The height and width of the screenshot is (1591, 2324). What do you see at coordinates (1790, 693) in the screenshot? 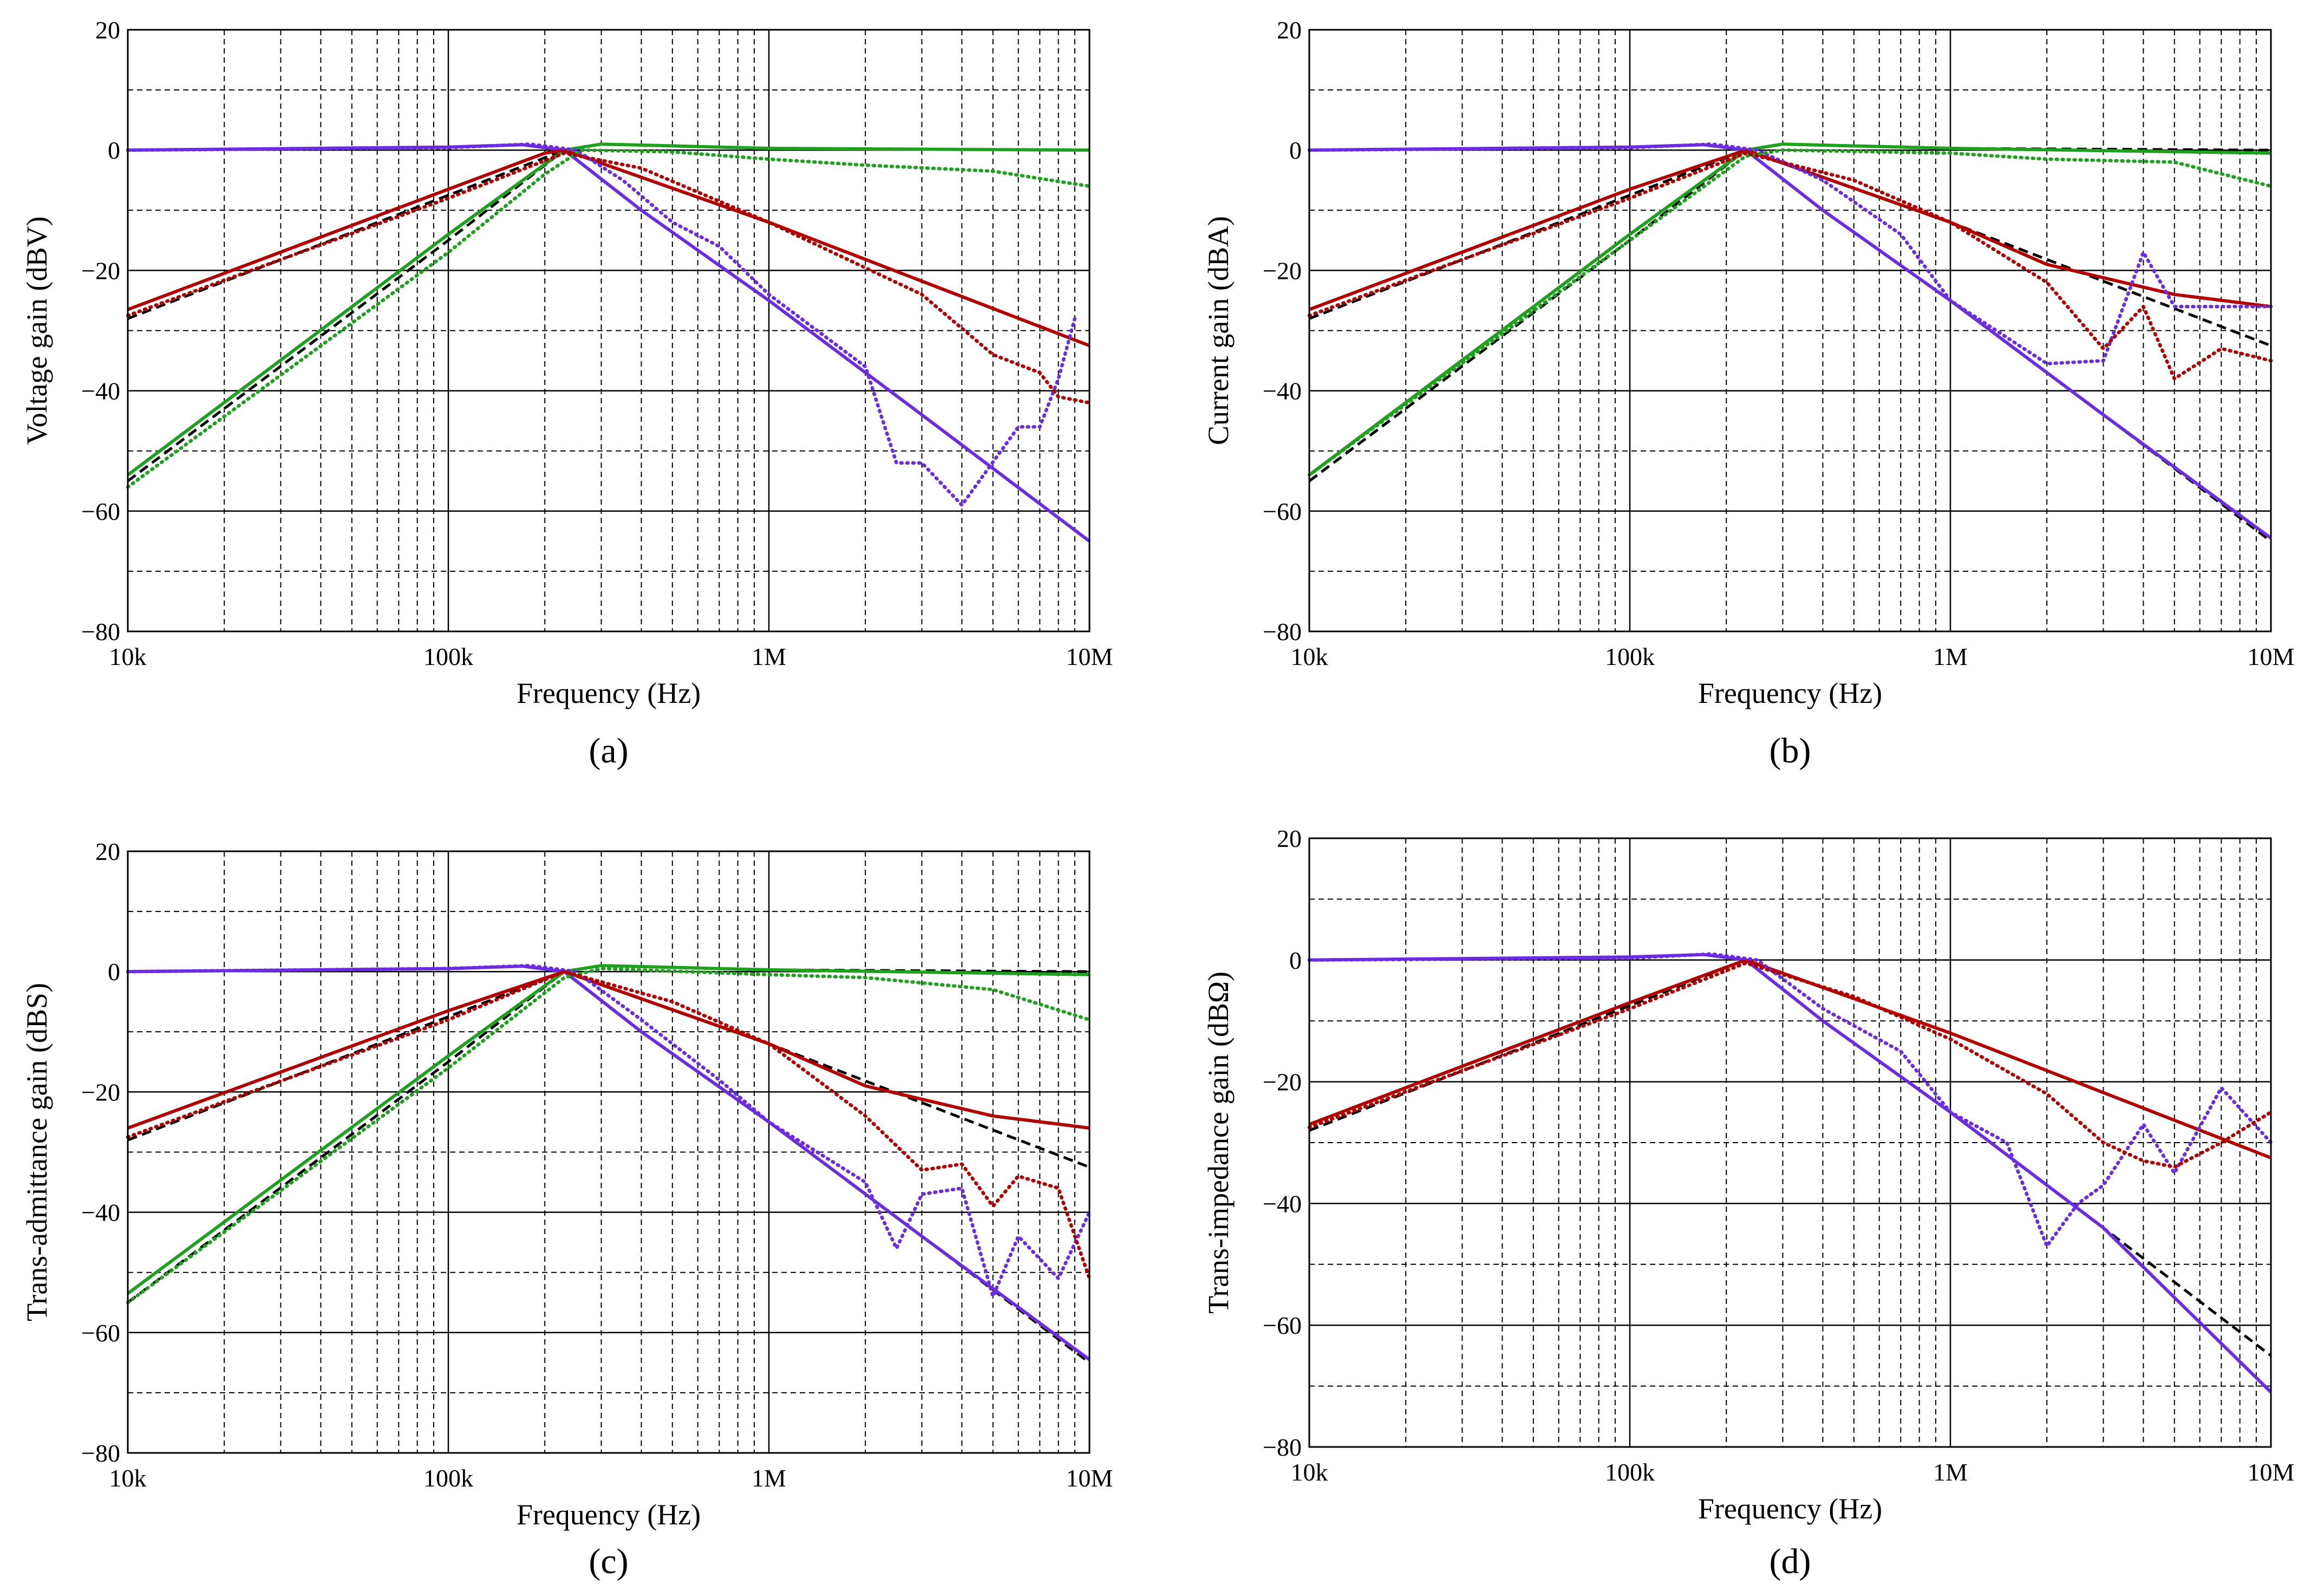
I see `panel-b-x-axis-title: Frequency (Hz)` at bounding box center [1790, 693].